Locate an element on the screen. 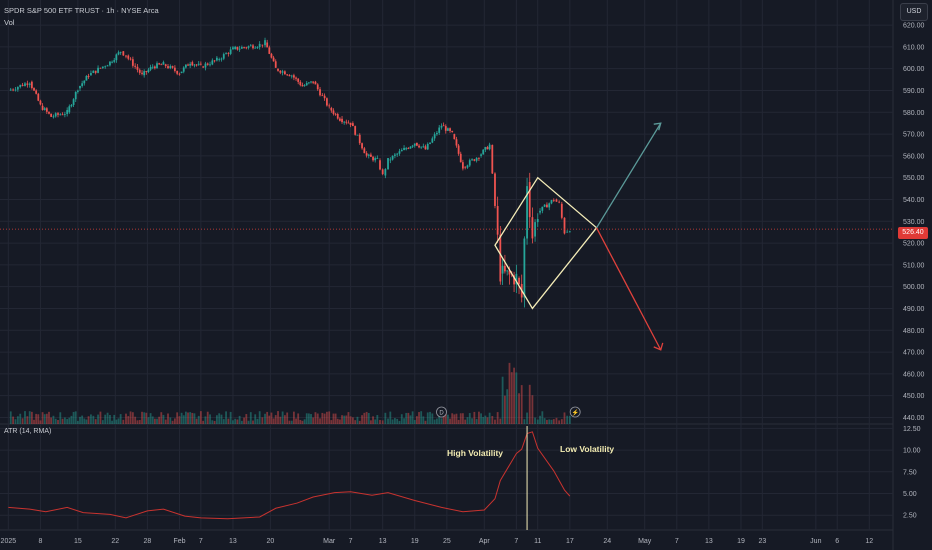  x-tick-label: 15 is located at coordinates (78, 541).